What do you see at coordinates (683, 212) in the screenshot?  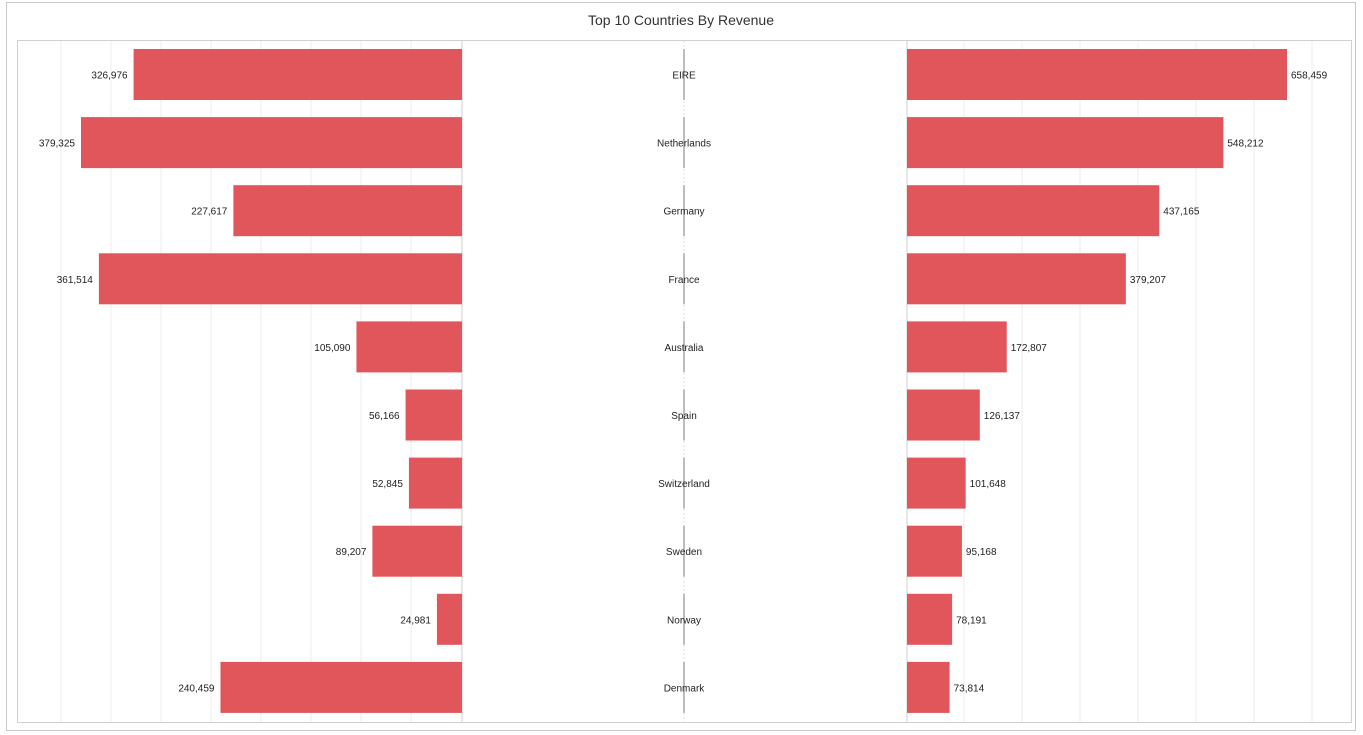 I see `category-label: Germany` at bounding box center [683, 212].